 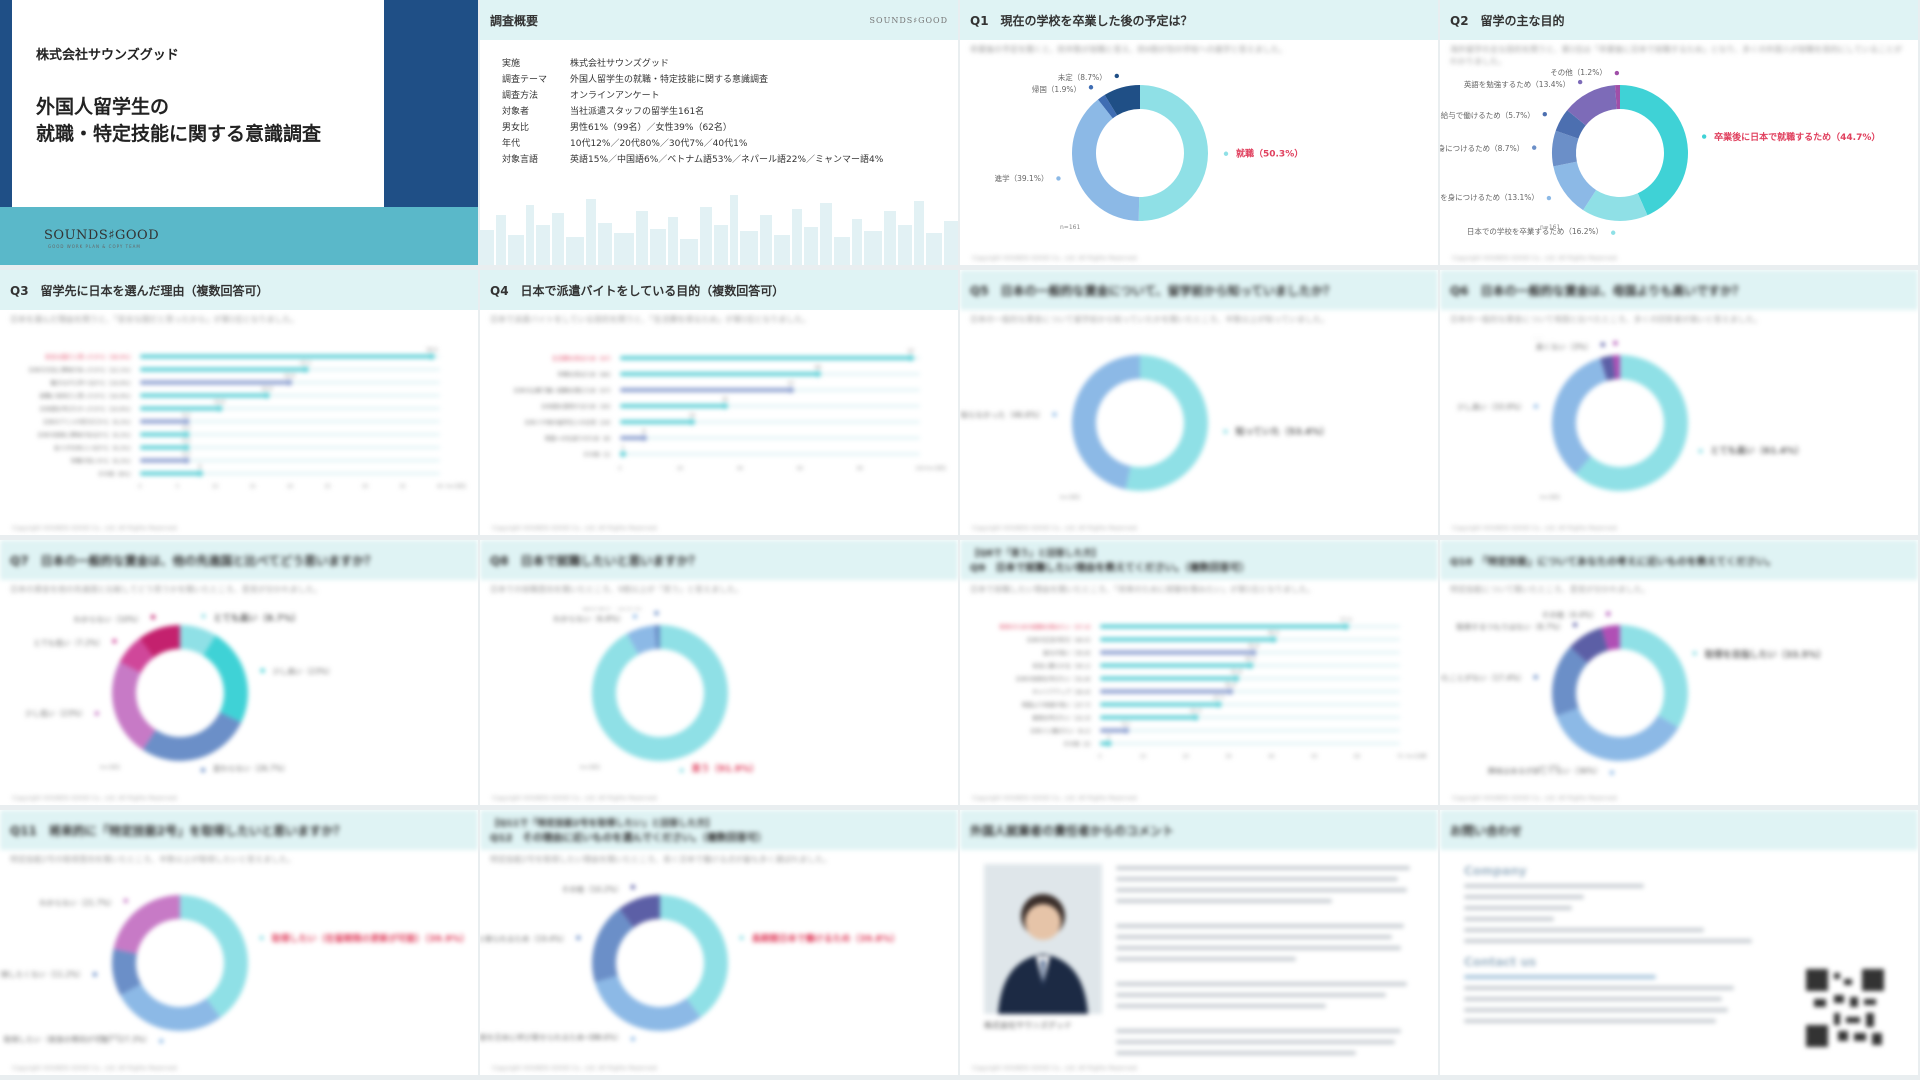 What do you see at coordinates (1535, 231) in the screenshot?
I see `donut-label: 日本での学校を卒業するため（16.2%）` at bounding box center [1535, 231].